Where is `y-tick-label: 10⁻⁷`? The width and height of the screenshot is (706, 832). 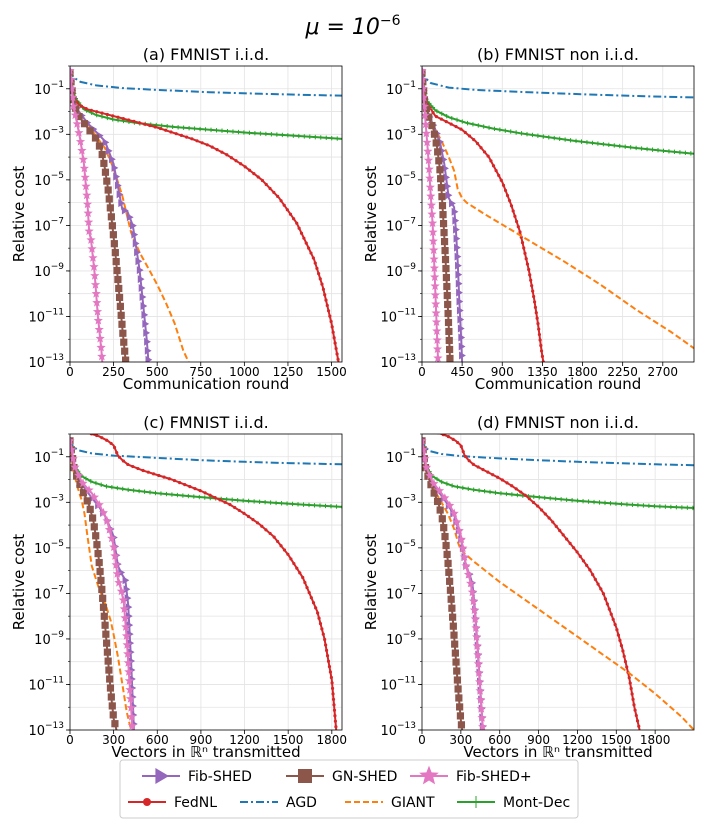 y-tick-label: 10⁻⁷ is located at coordinates (49, 225).